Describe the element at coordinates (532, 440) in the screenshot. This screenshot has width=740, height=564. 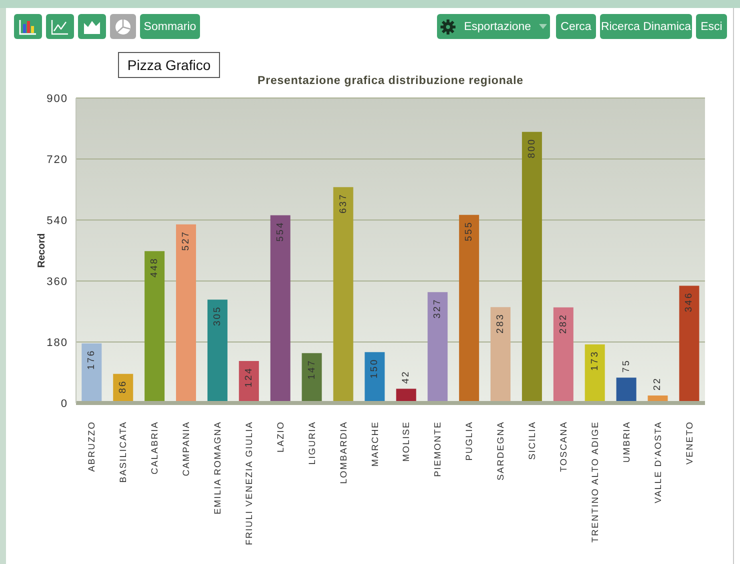
I see `x-tick-label: SICILIA` at that location.